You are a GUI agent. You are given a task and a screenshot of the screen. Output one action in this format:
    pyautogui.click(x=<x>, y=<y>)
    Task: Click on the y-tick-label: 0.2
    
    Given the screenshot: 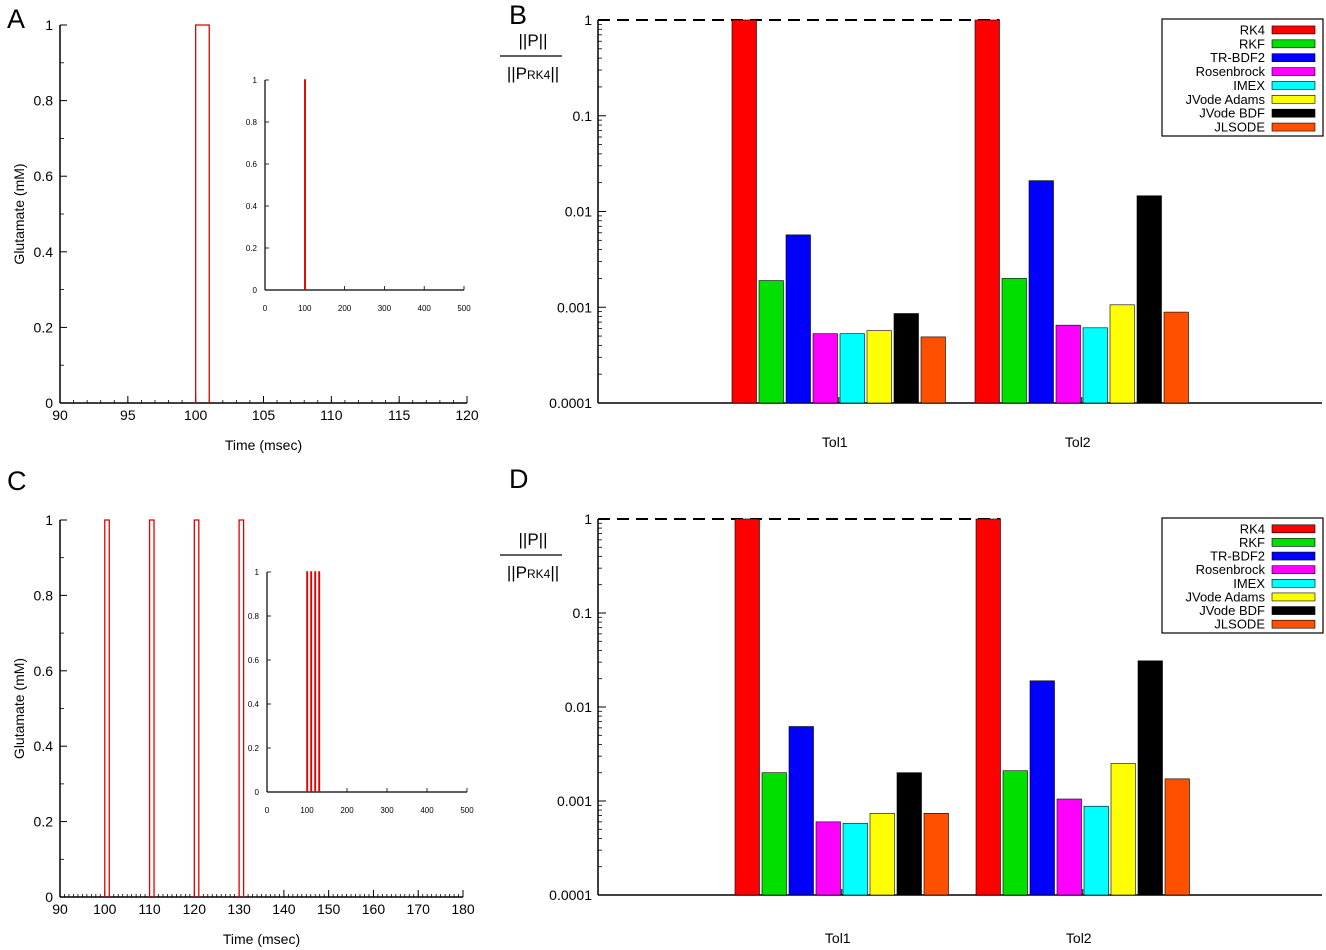 What is the action you would take?
    pyautogui.click(x=44, y=327)
    